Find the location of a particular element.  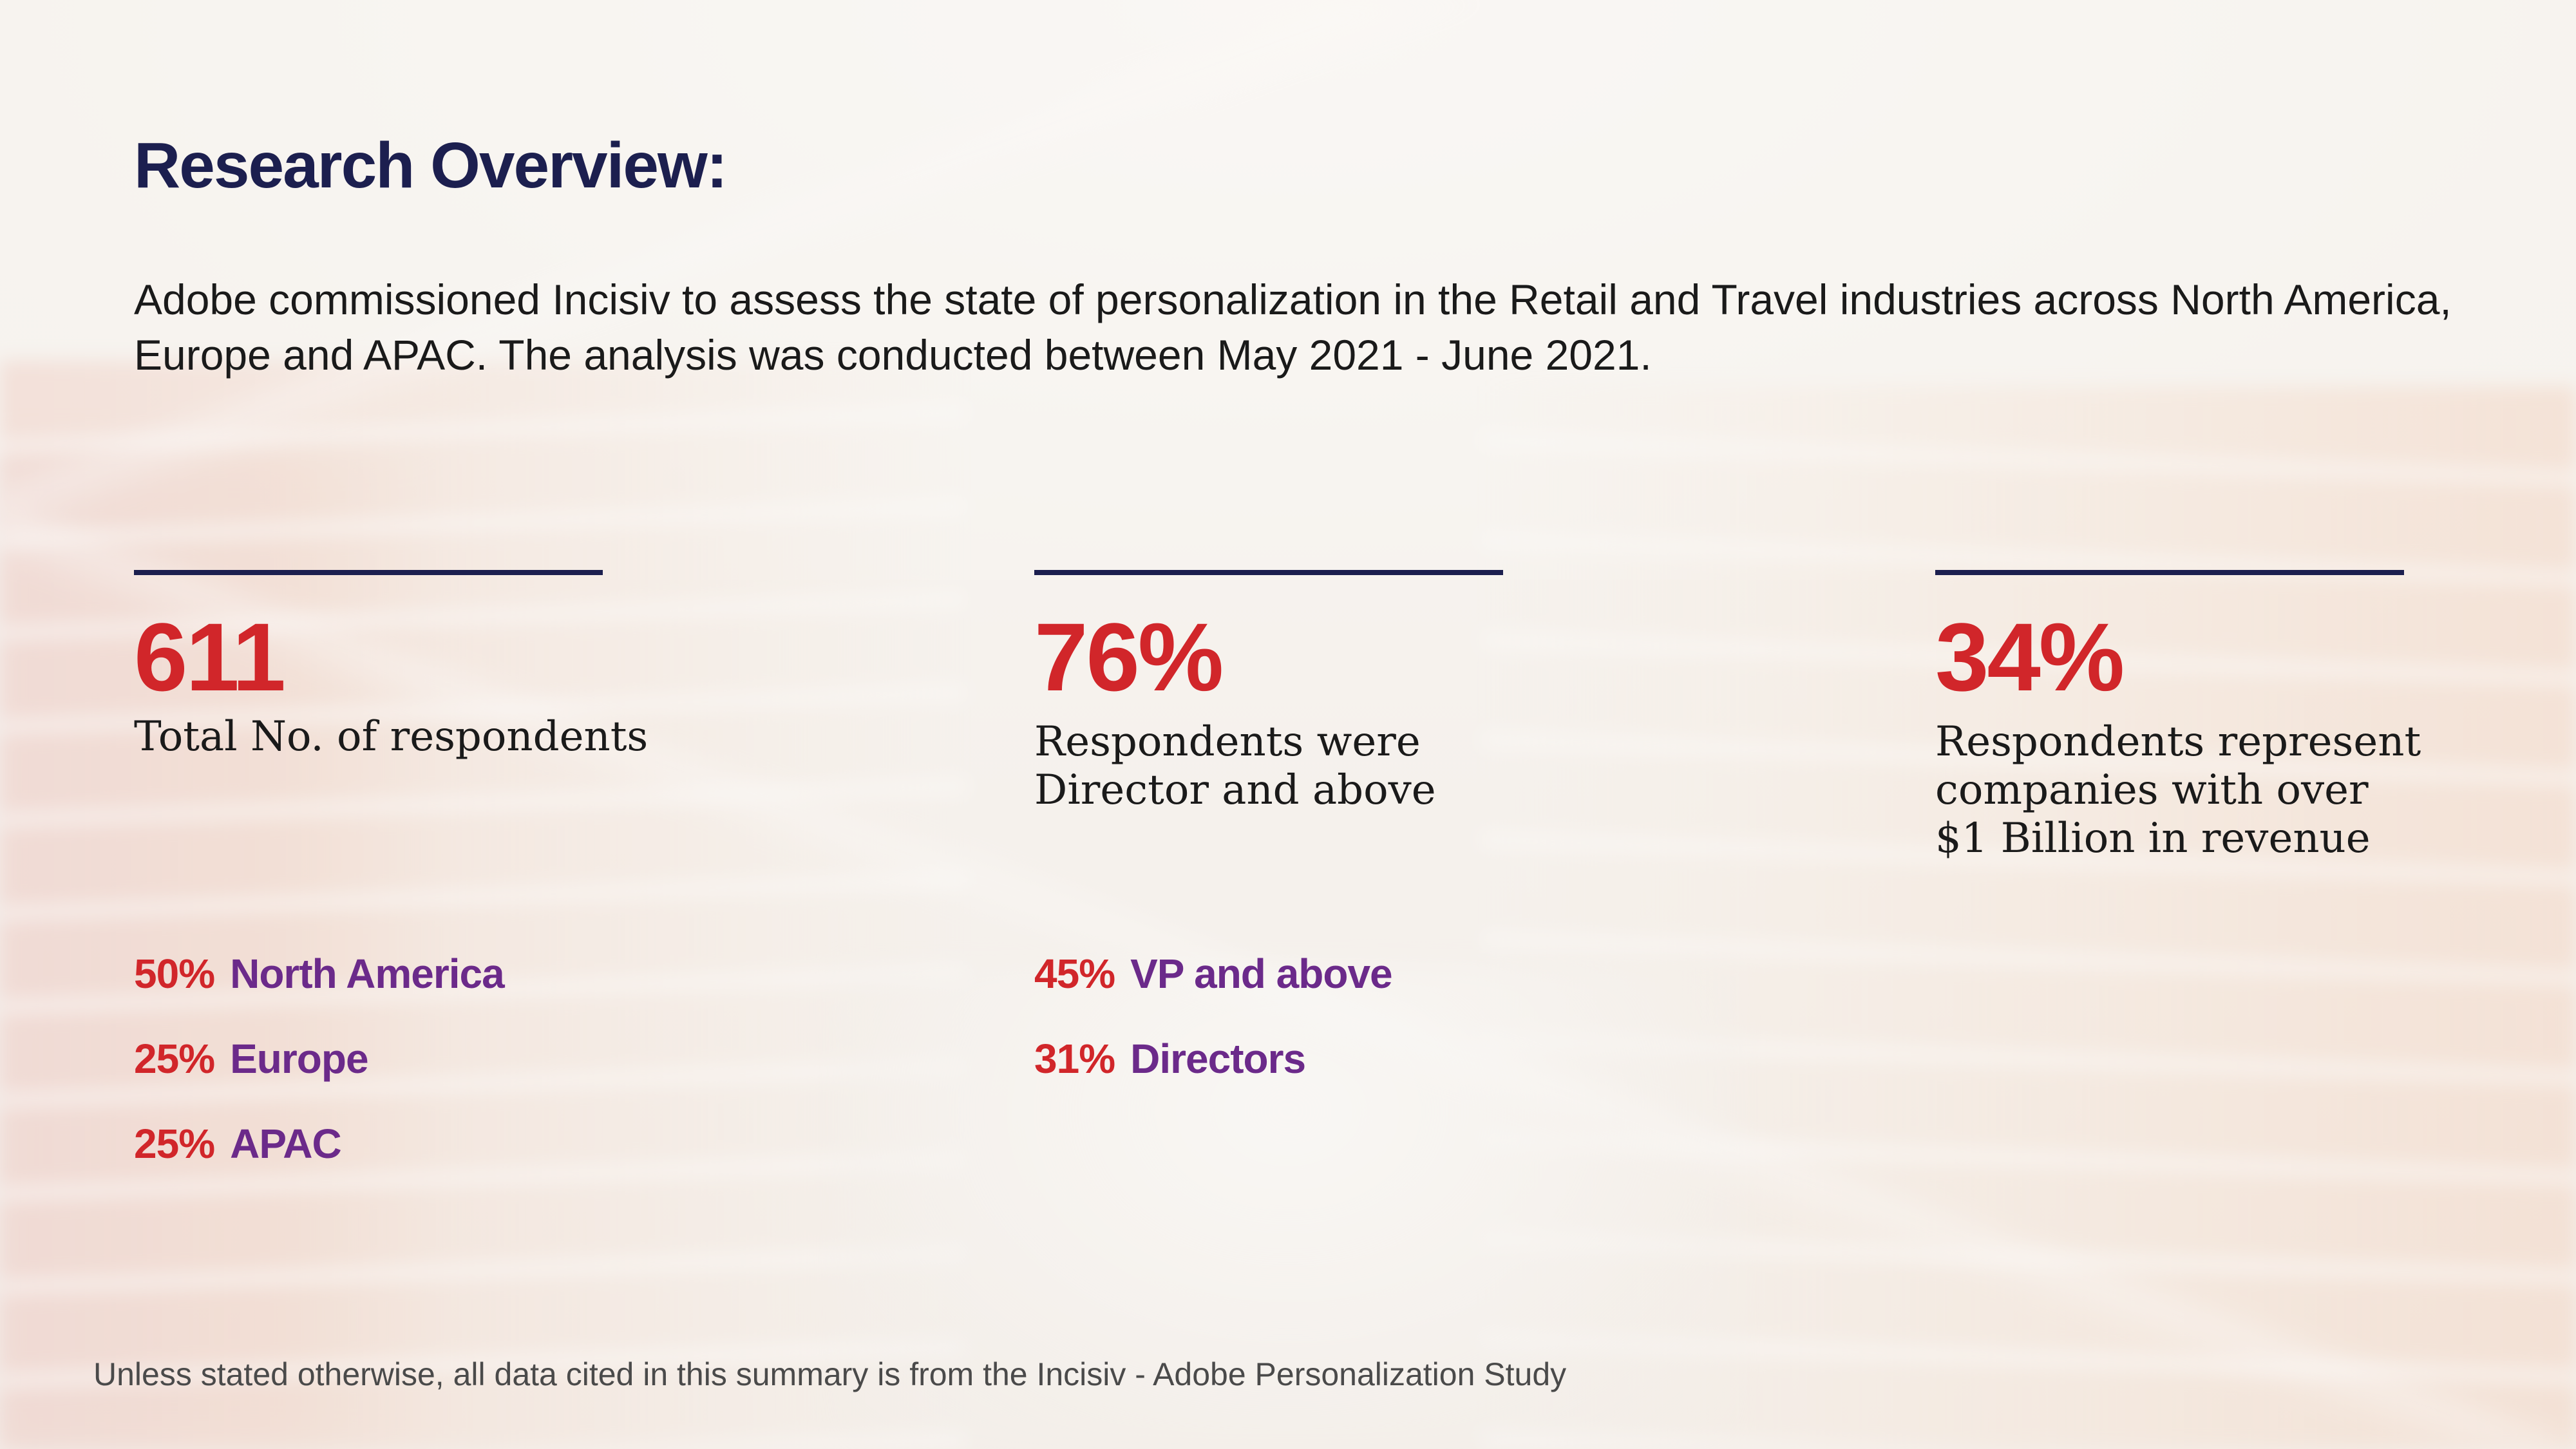

breakdown-row: 25% APAC is located at coordinates (319, 1162).